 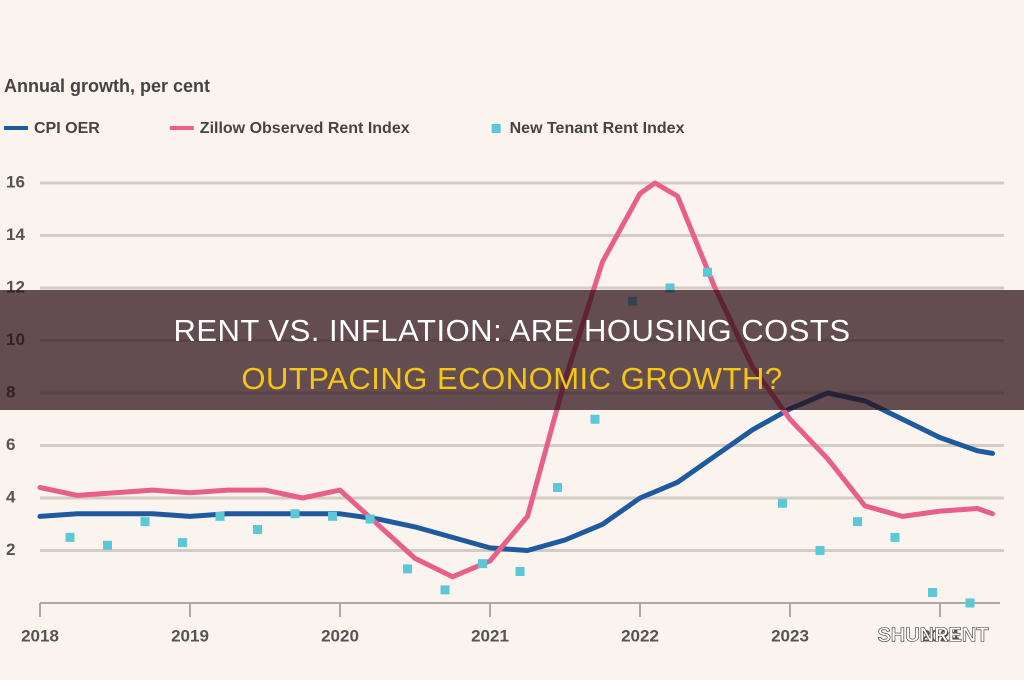 I want to click on legend-swatch, so click(x=496, y=128).